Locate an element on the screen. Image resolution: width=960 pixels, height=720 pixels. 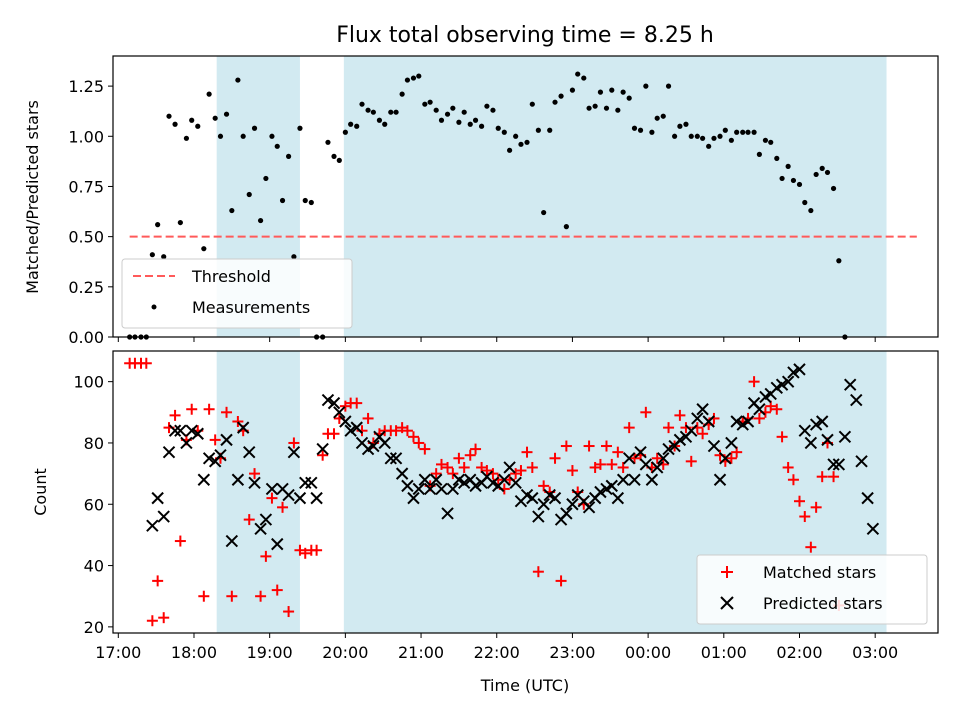
x-tick-label: 17:00 is located at coordinates (118, 652).